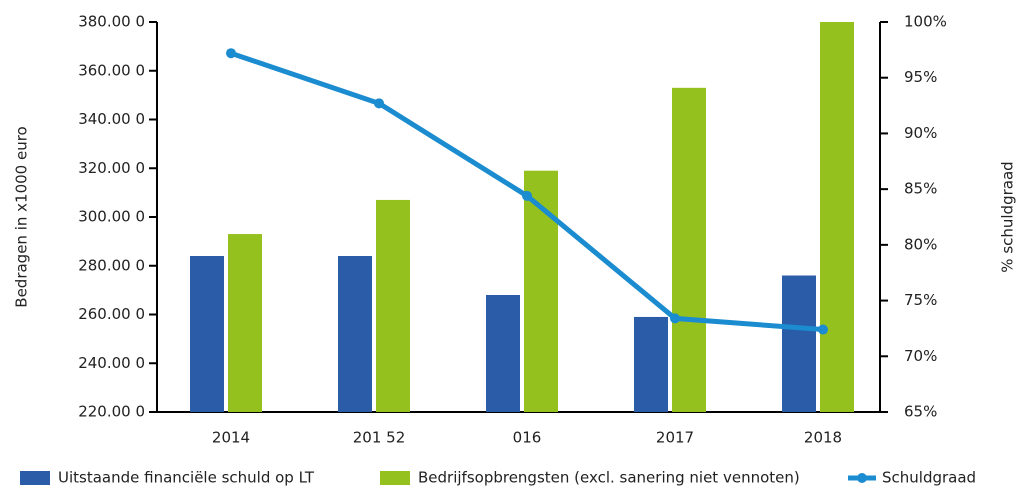 The height and width of the screenshot is (488, 1021). What do you see at coordinates (111, 265) in the screenshot?
I see `y-tick-label: 280.00 0` at bounding box center [111, 265].